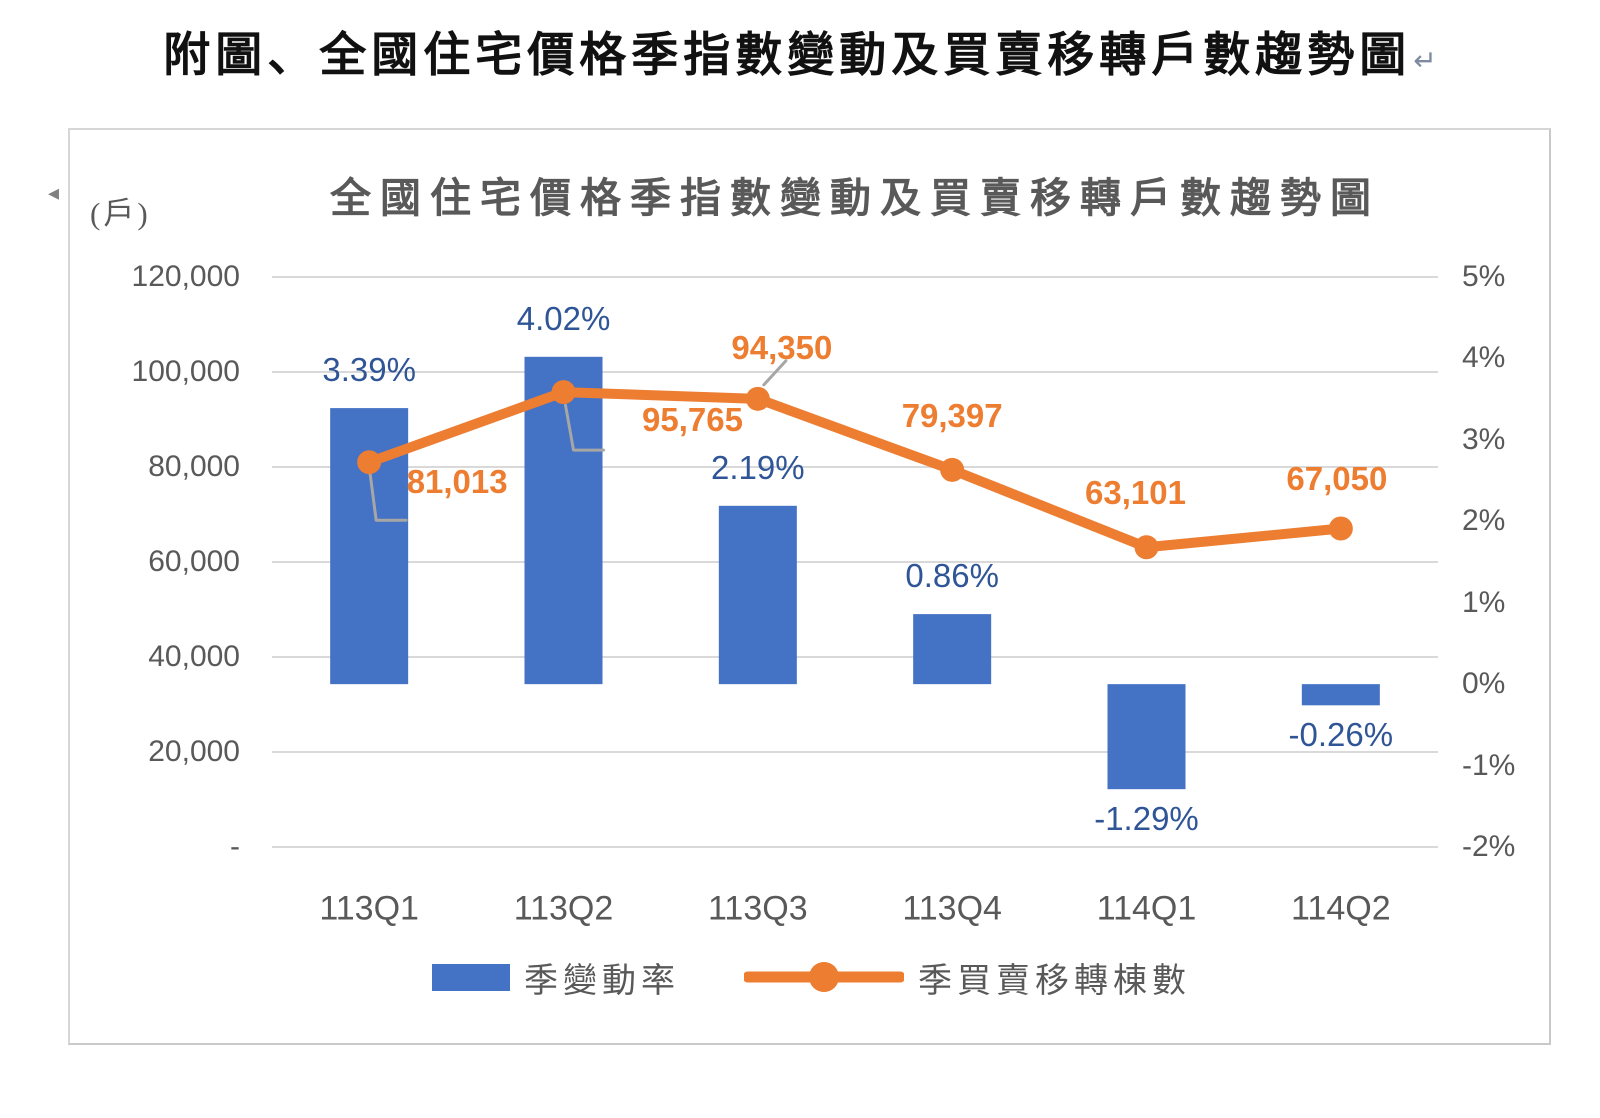  What do you see at coordinates (855, 470) in the screenshot?
I see `trend-line` at bounding box center [855, 470].